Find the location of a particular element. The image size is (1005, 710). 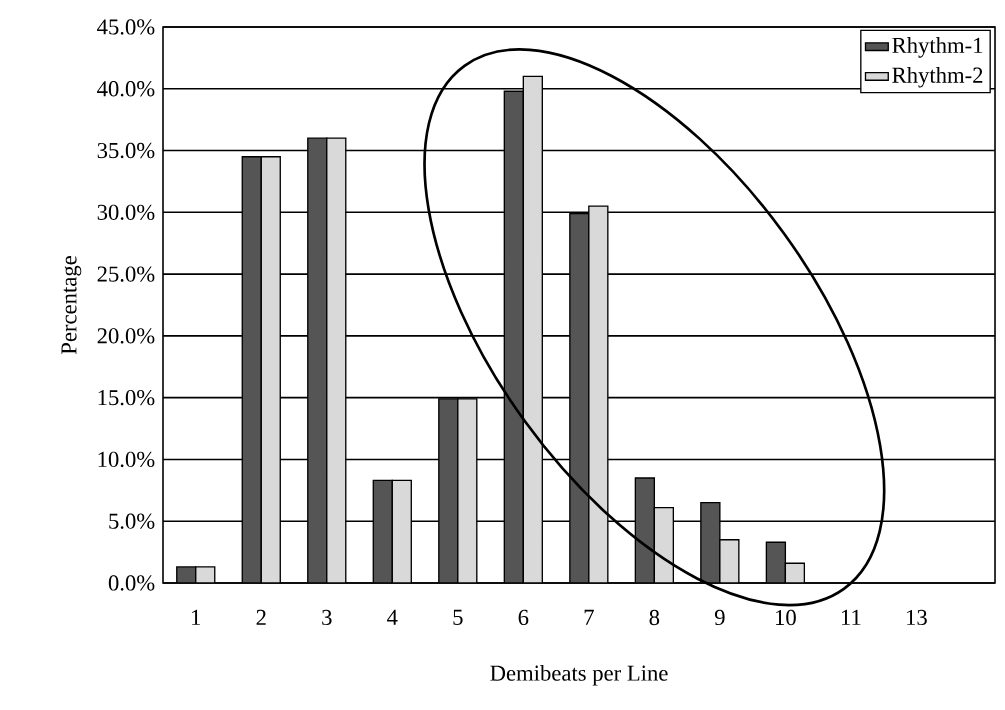

x-axis-title: Demibeats per Line is located at coordinates (579, 675).